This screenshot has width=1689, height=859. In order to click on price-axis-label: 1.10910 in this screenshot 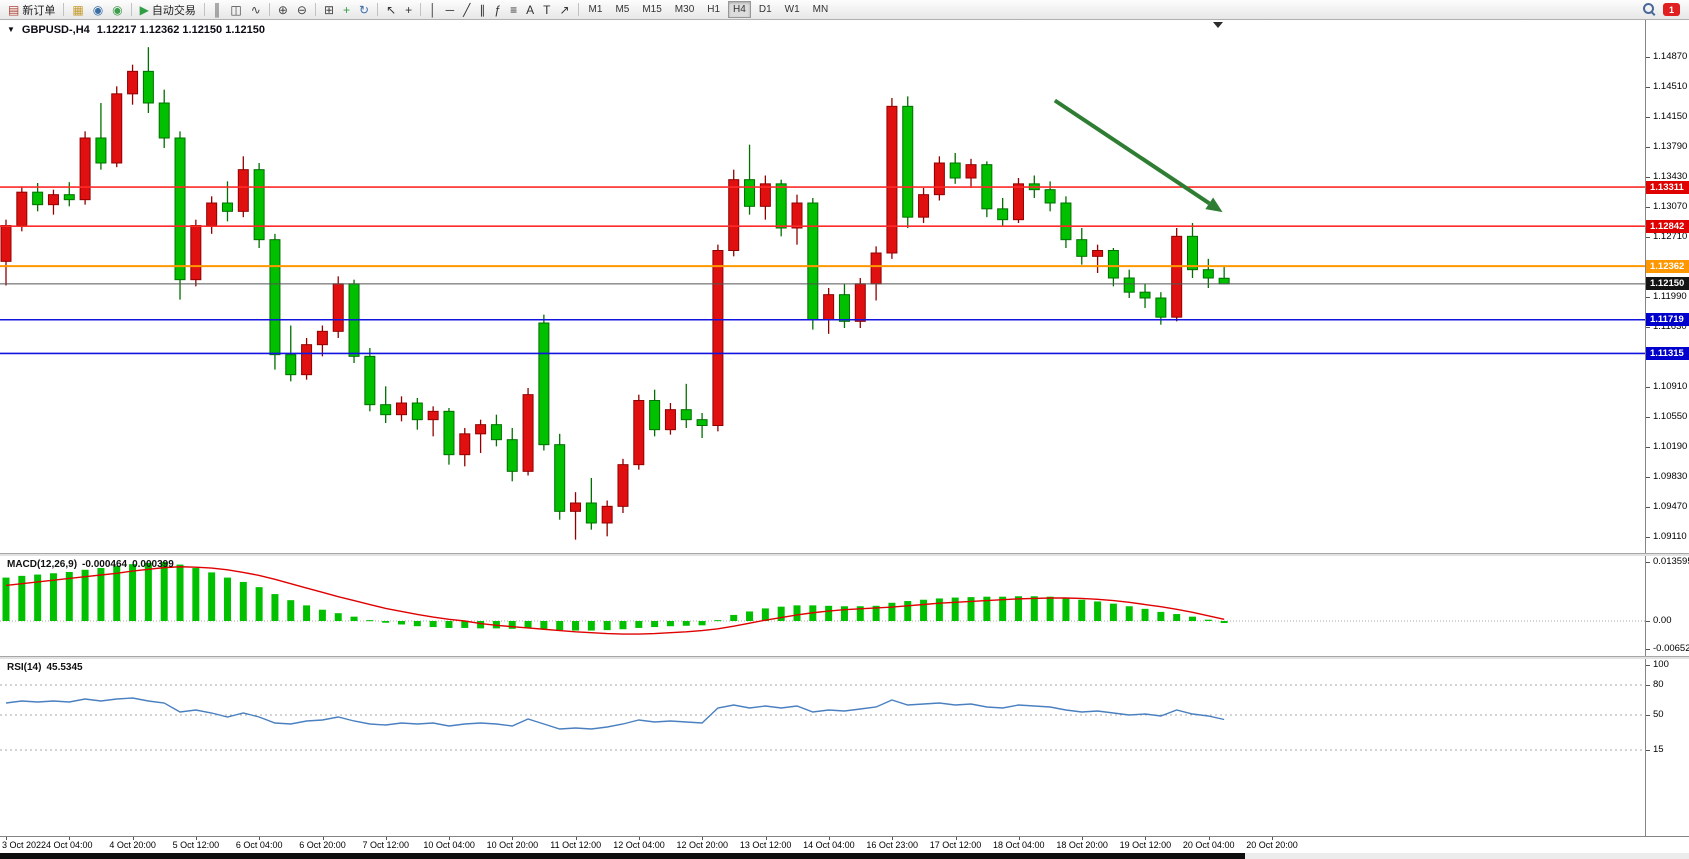, I will do `click(1666, 387)`.